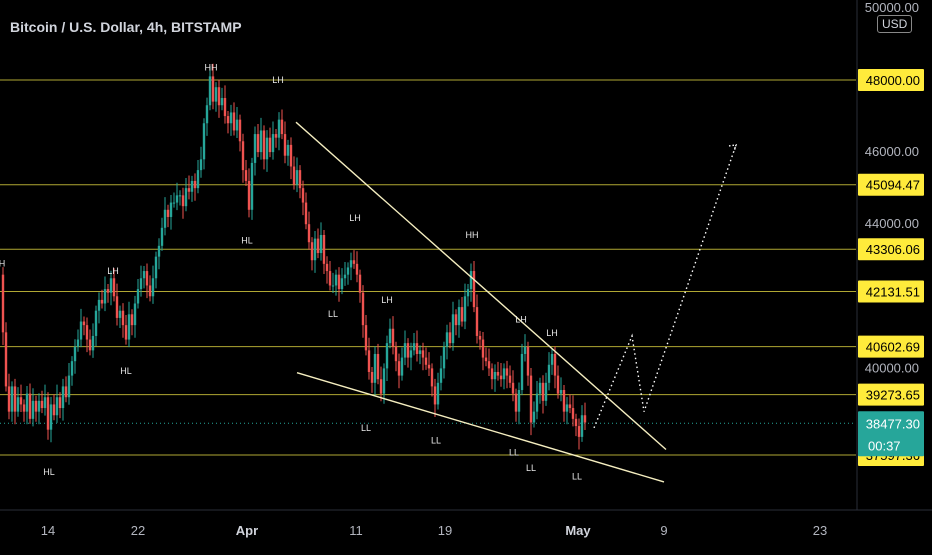  I want to click on projection-arrowhead, so click(732, 148).